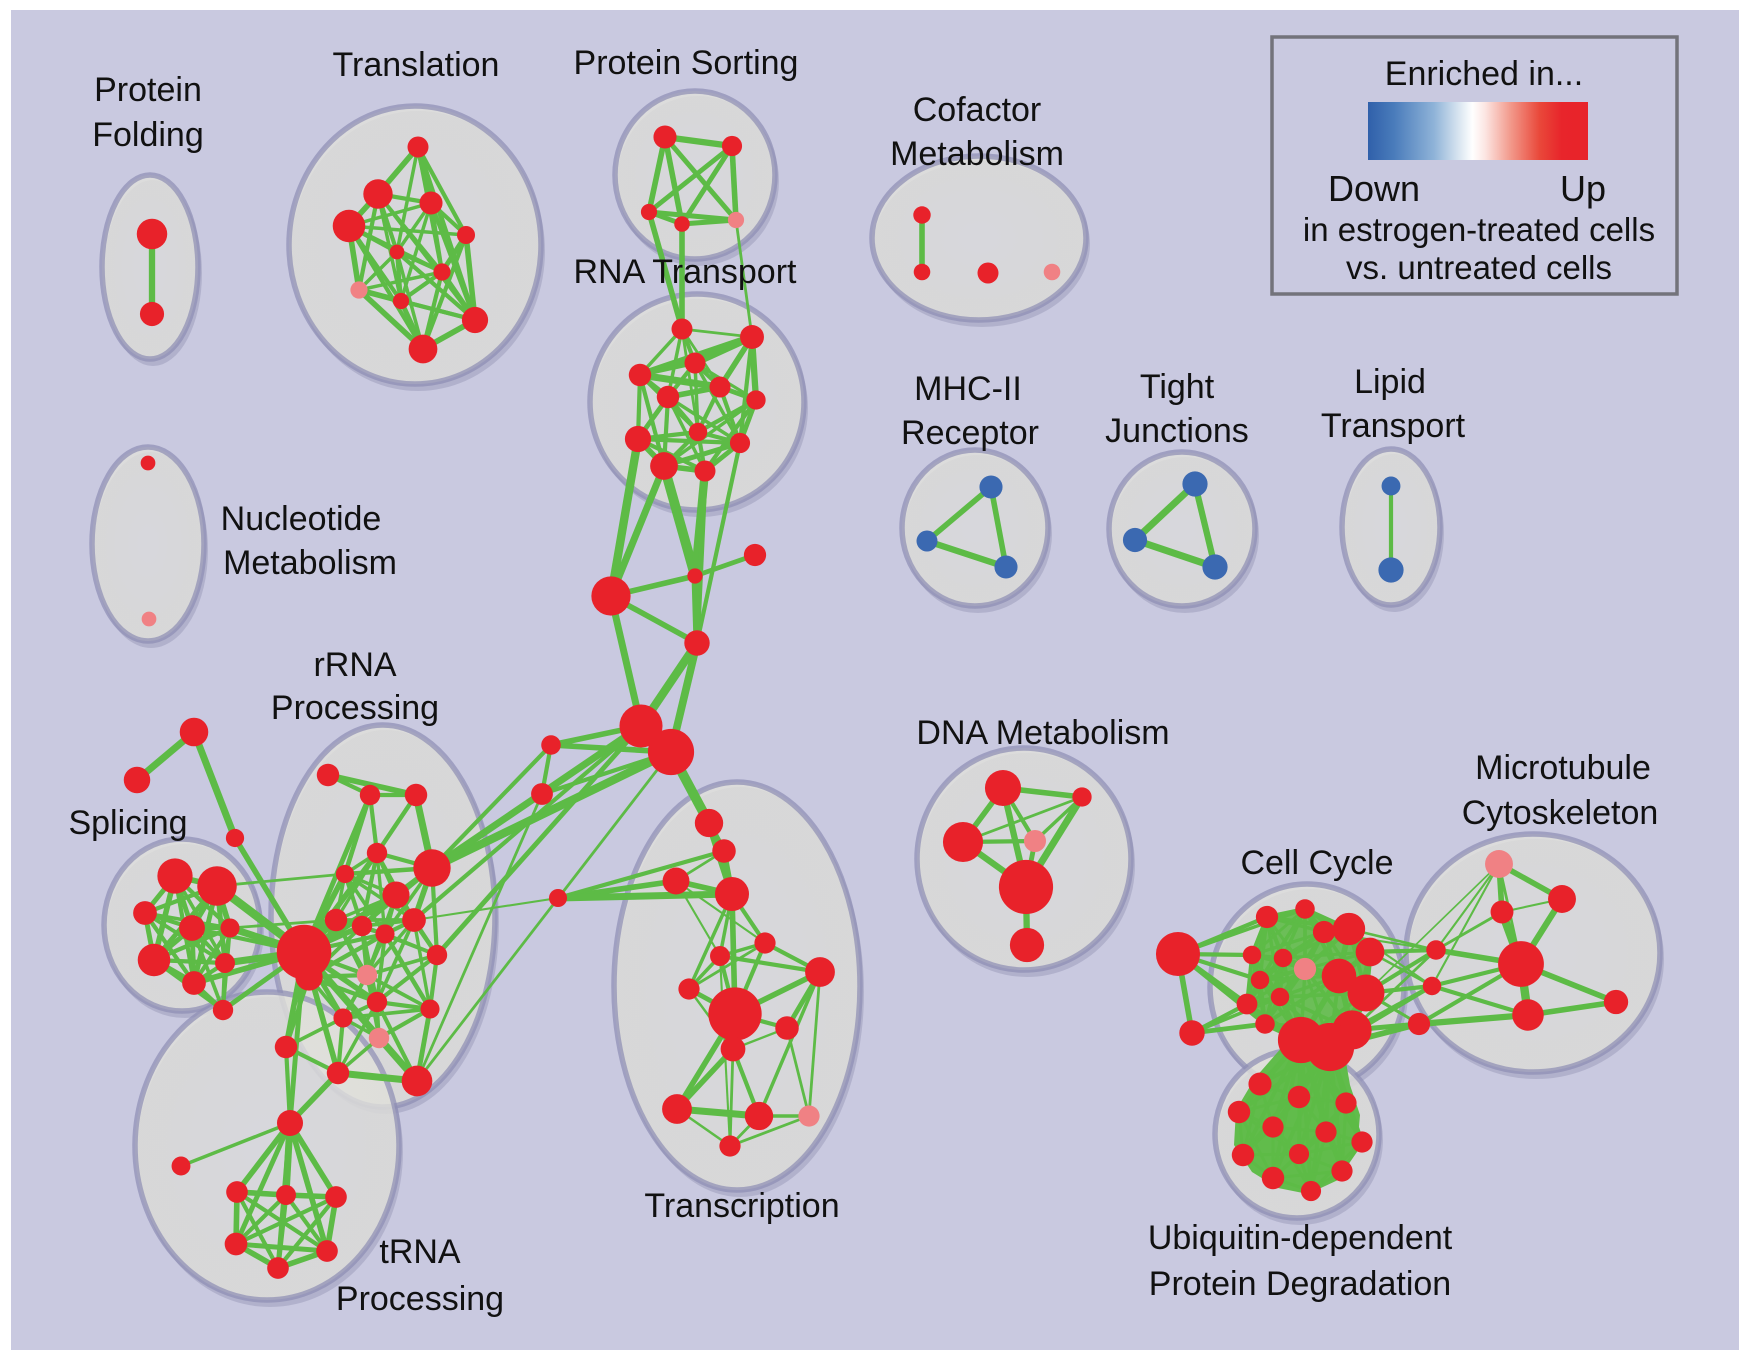 The width and height of the screenshot is (1750, 1360). What do you see at coordinates (416, 65) in the screenshot?
I see `svg-text: Translation` at bounding box center [416, 65].